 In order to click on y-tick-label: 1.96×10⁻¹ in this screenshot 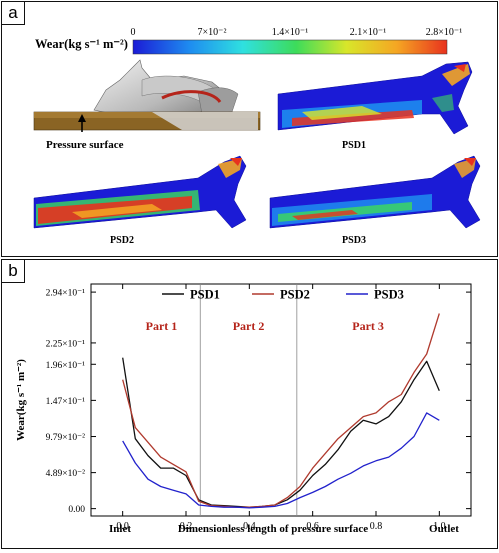, I will do `click(65, 366)`.